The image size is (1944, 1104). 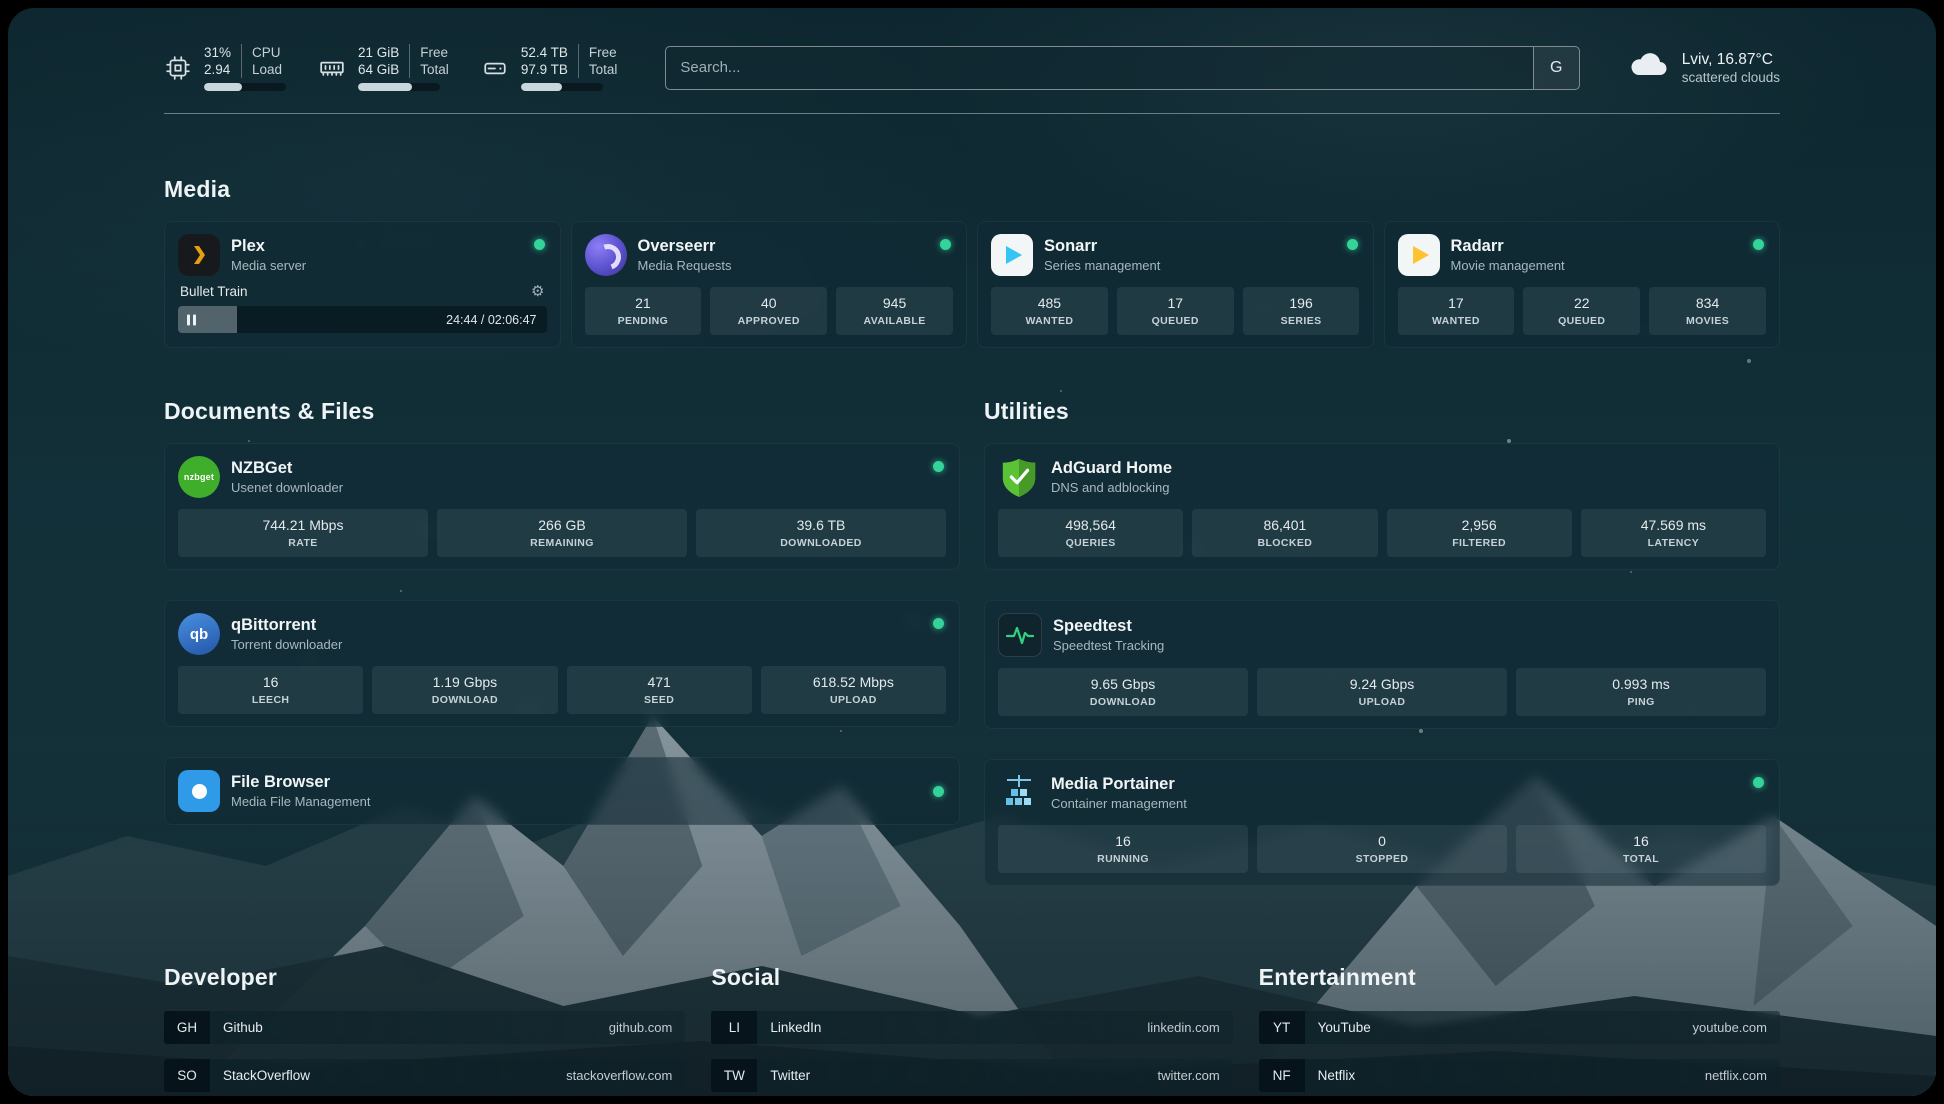 What do you see at coordinates (465, 690) in the screenshot?
I see `stat-download: 1.19 Gbps DOWNLOAD` at bounding box center [465, 690].